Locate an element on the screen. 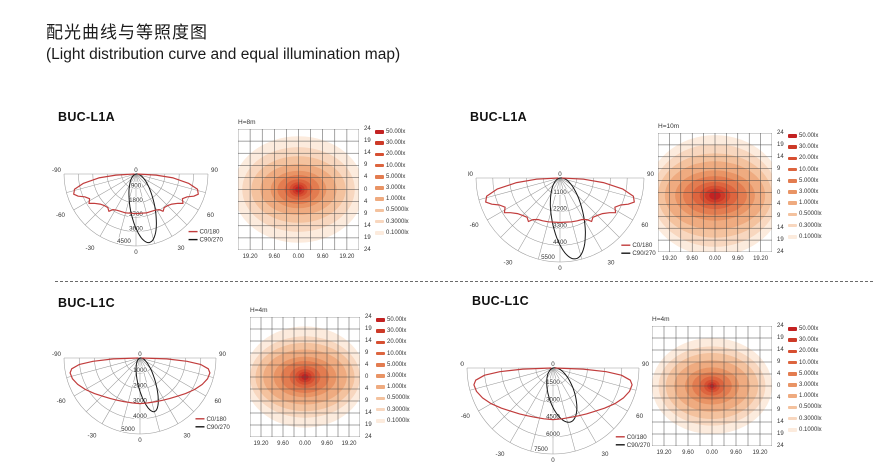 Image resolution: width=876 pixels, height=473 pixels. lx-legend-row: 0.1000lx is located at coordinates (392, 233).